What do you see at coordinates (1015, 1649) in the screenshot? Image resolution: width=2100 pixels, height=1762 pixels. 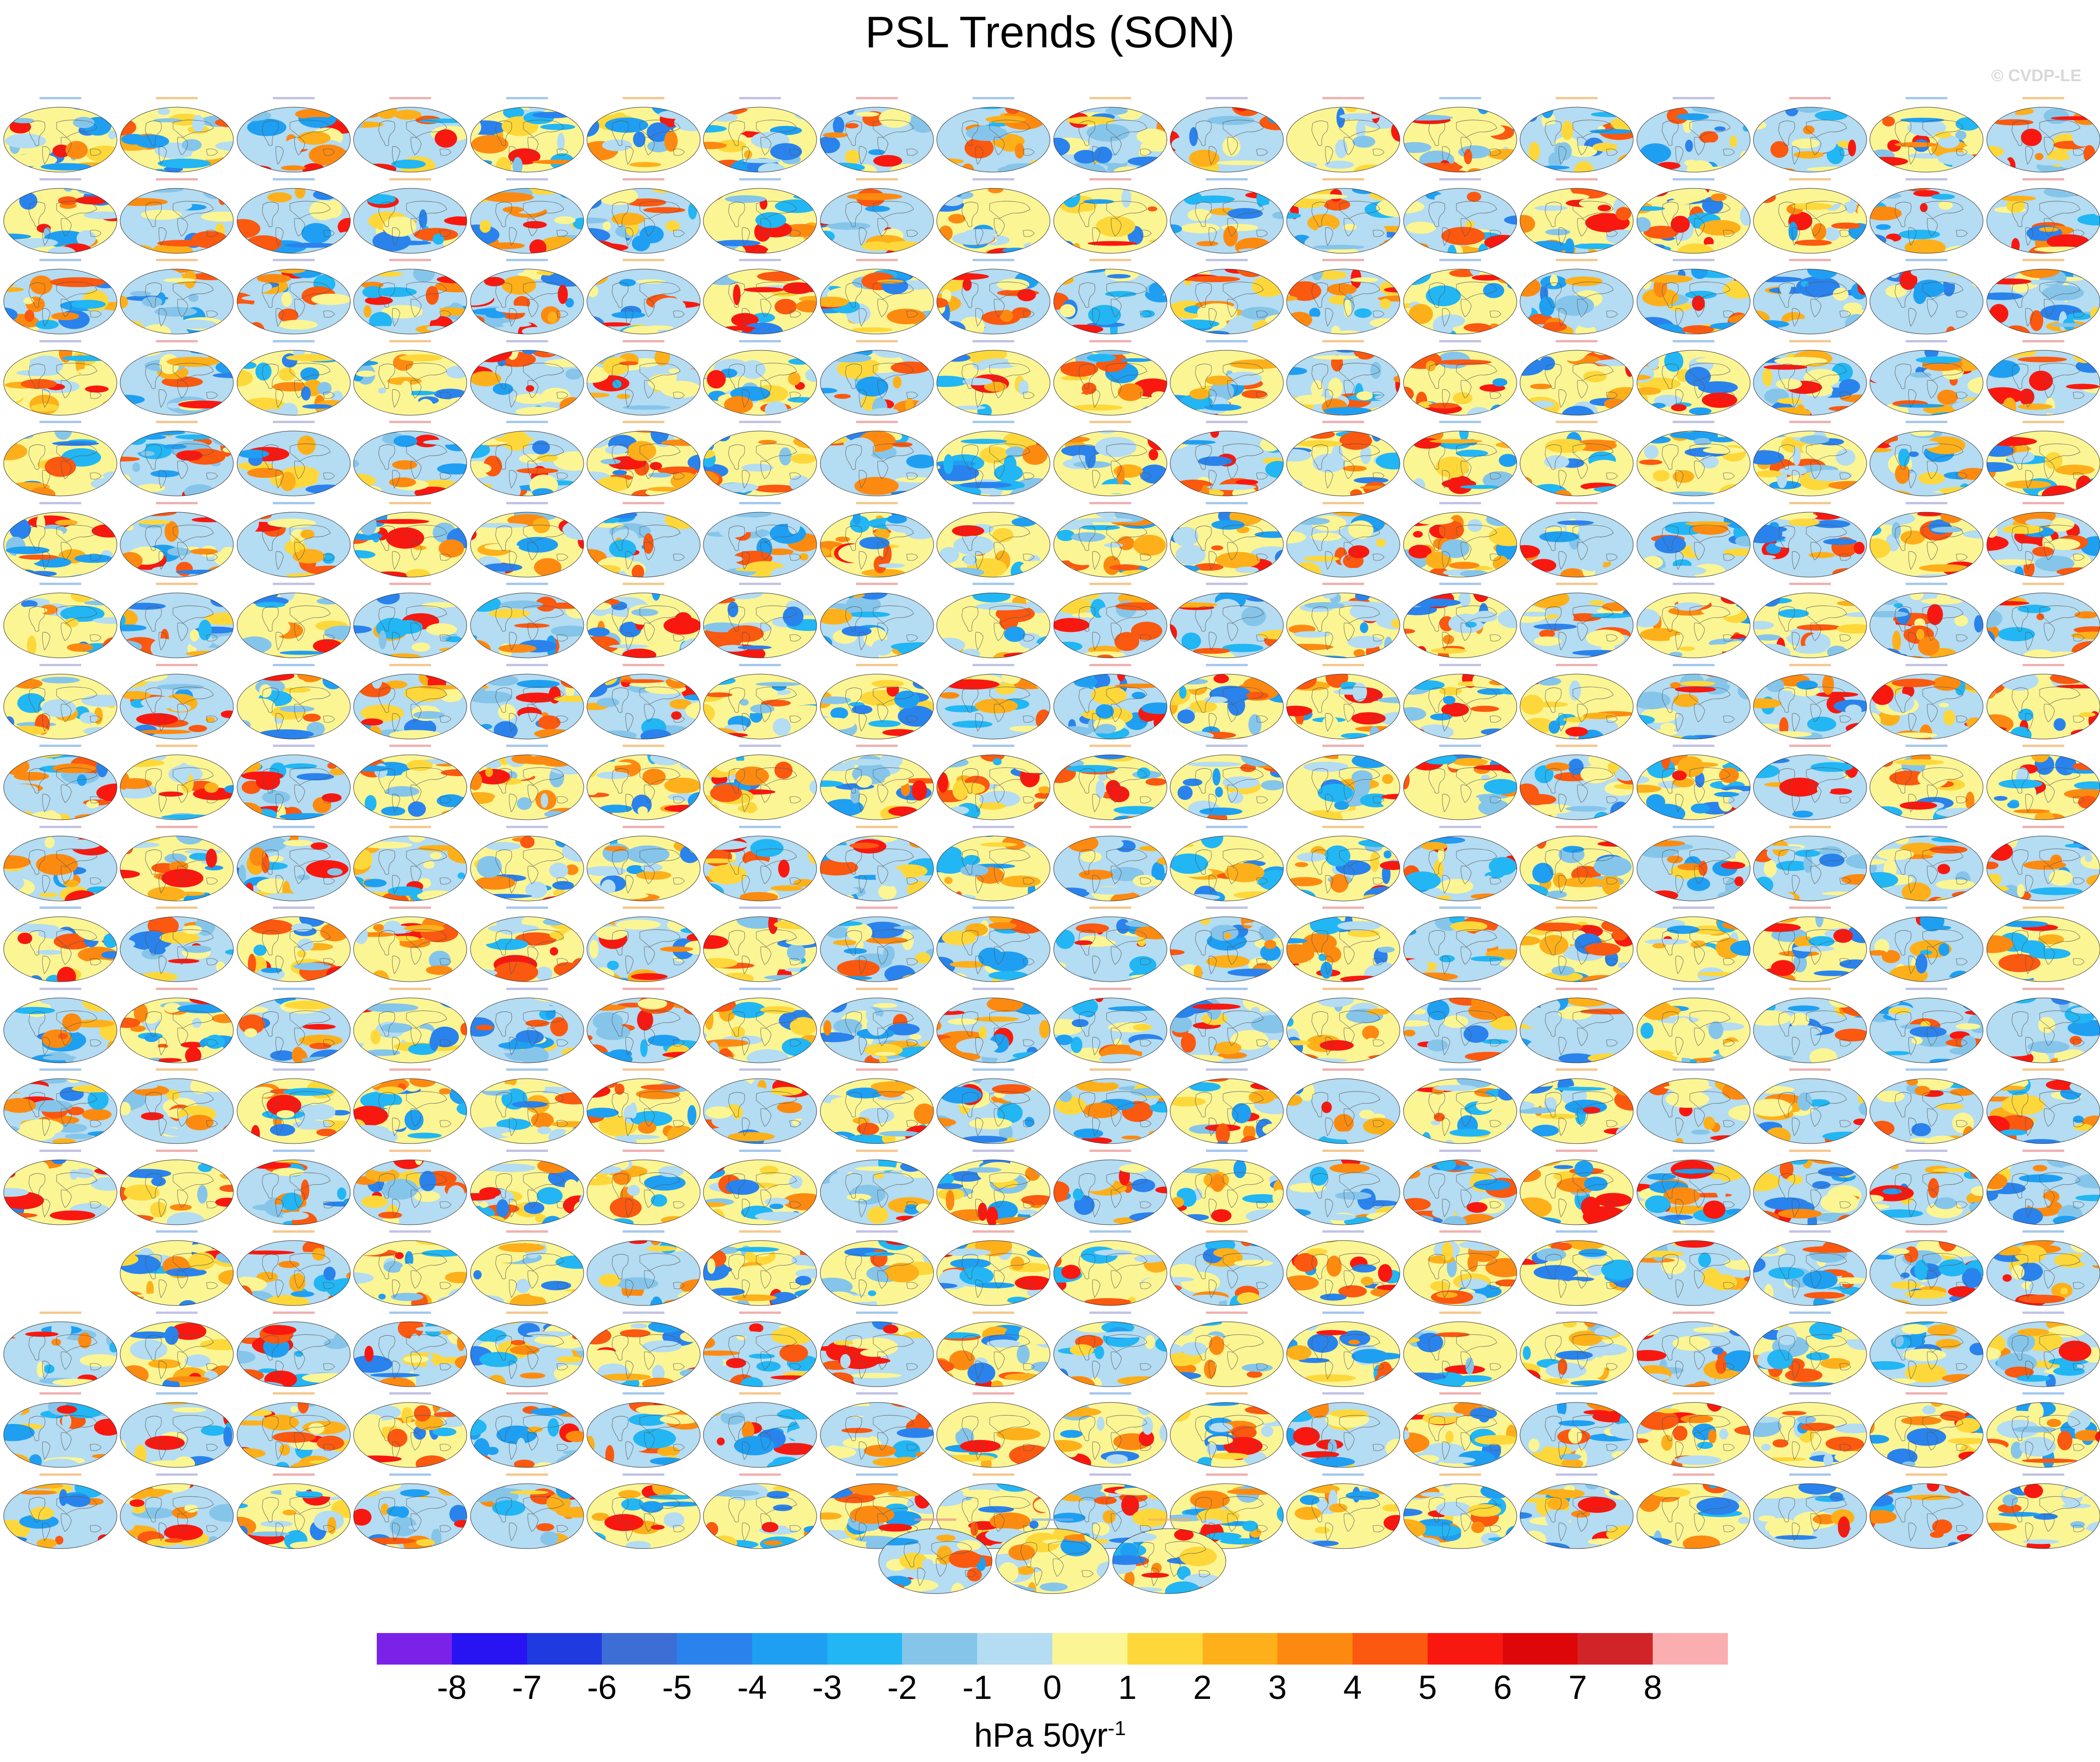 I see `colorbar-box` at bounding box center [1015, 1649].